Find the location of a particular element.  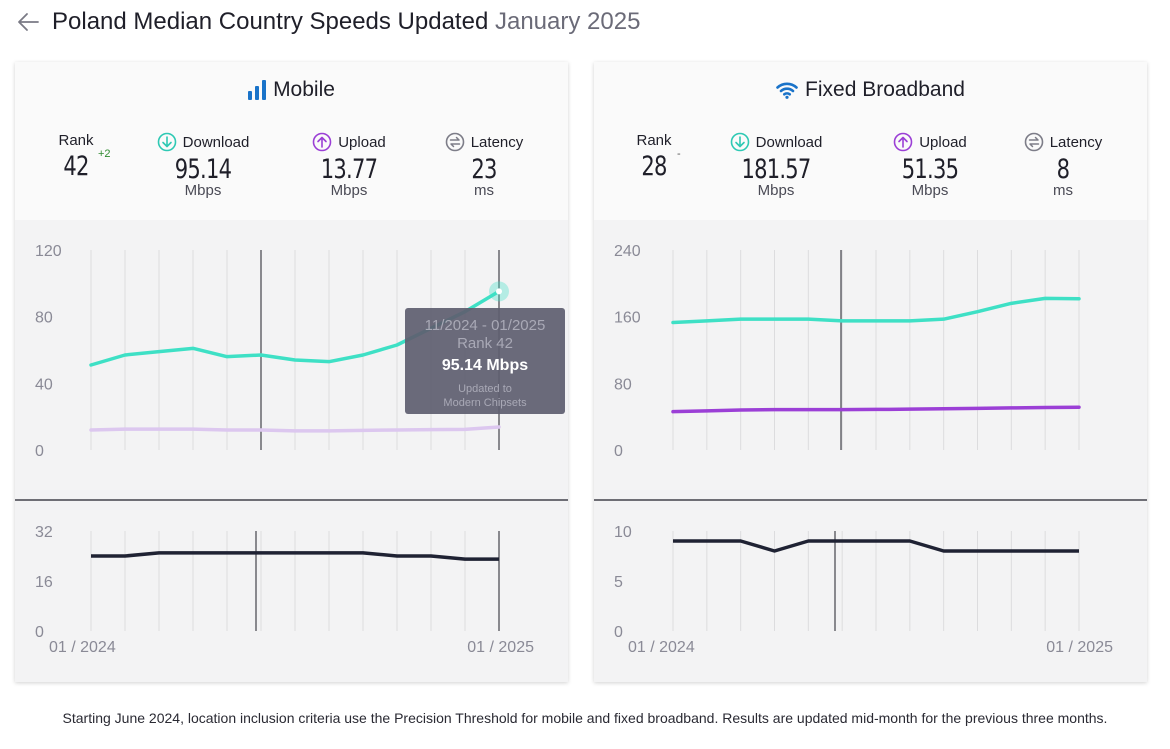

mobile-upload-label: Upload is located at coordinates (349, 142).